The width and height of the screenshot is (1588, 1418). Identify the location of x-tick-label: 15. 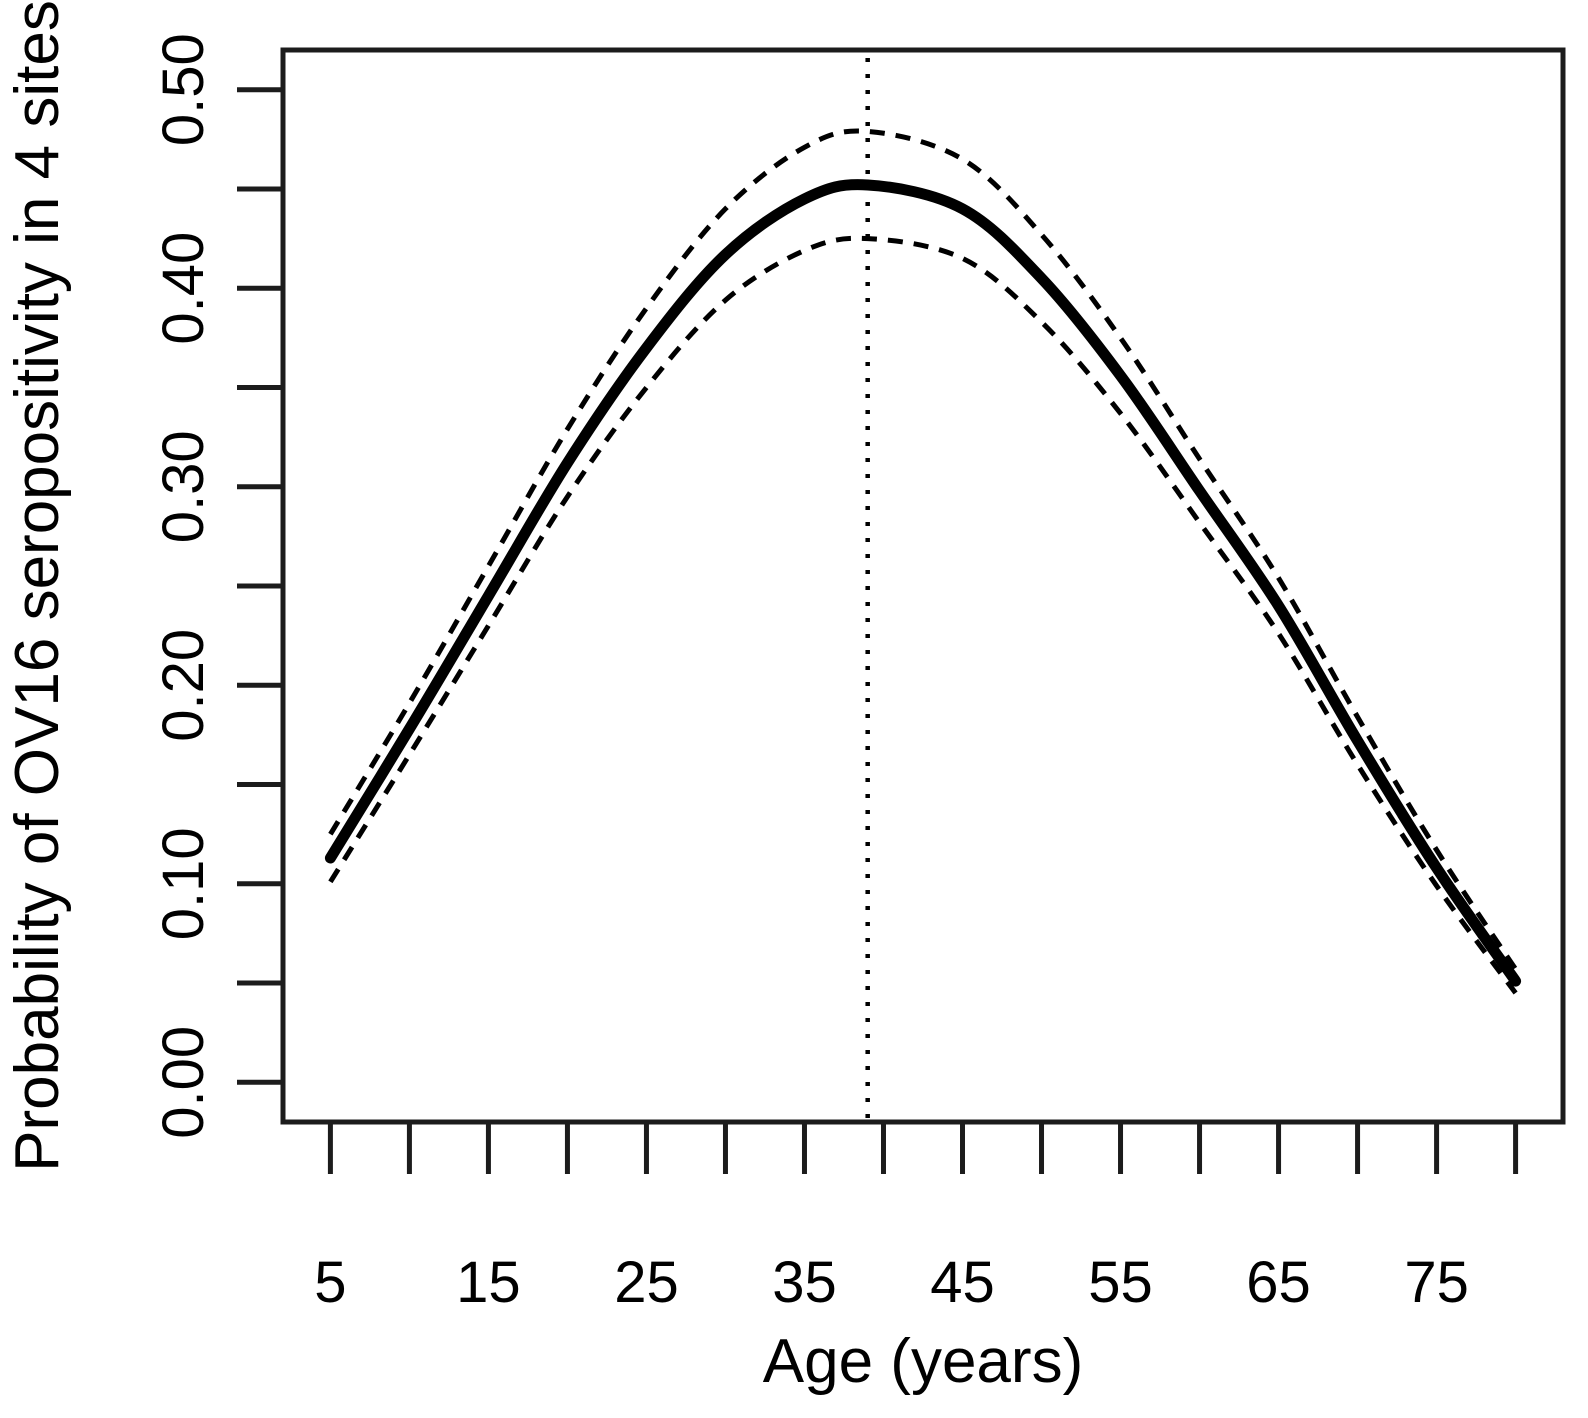
(488, 1282).